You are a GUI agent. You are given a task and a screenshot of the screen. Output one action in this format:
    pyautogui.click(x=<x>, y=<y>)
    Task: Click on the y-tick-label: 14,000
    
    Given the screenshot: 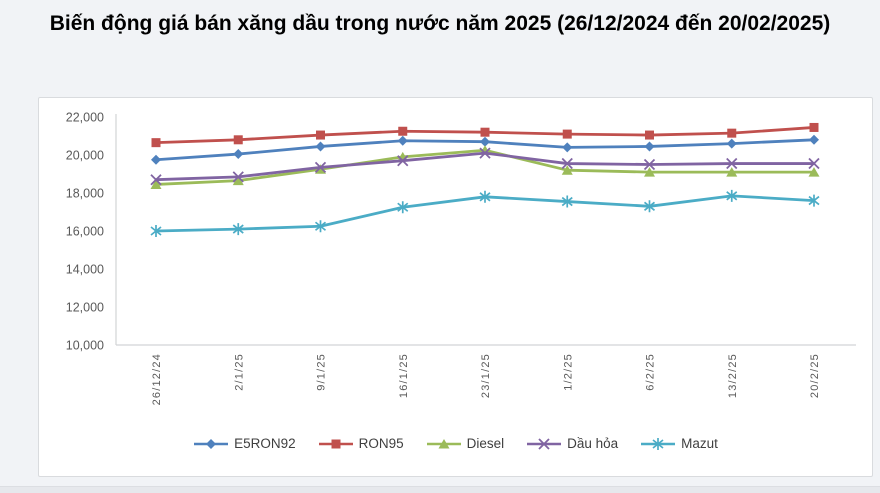 What is the action you would take?
    pyautogui.click(x=85, y=270)
    